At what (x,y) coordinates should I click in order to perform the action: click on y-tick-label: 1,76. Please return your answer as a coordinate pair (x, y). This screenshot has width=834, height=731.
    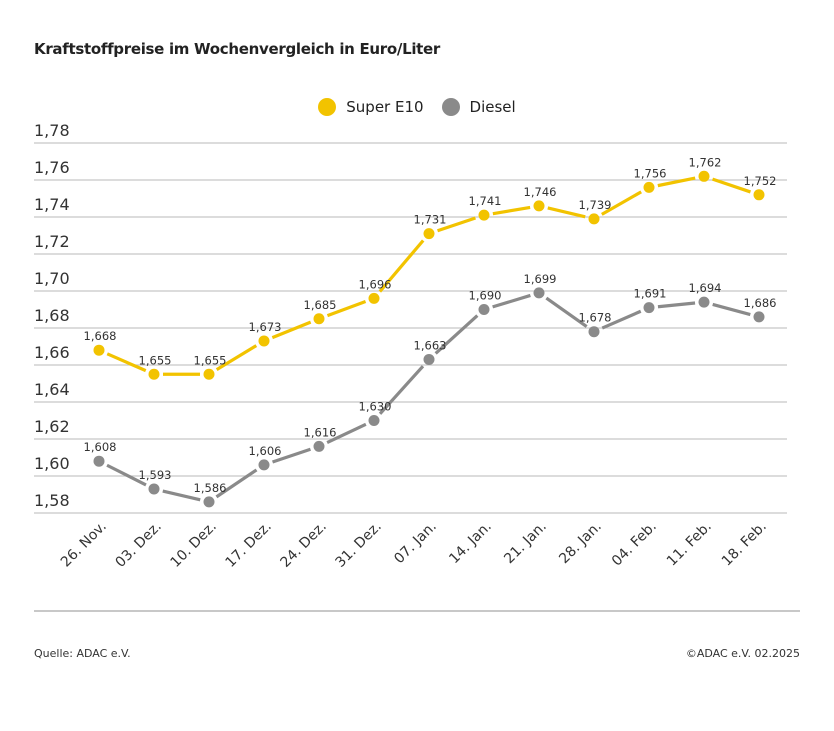
    Looking at the image, I should click on (52, 167).